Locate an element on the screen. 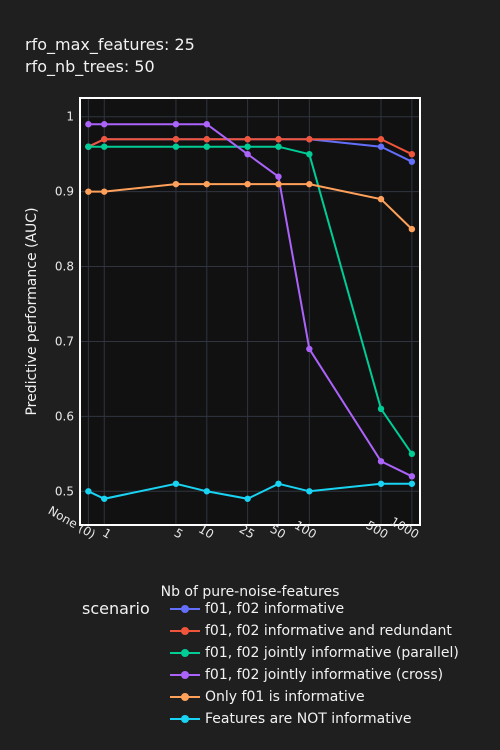 This screenshot has height=750, width=500. x-tick-label: 25 is located at coordinates (247, 532).